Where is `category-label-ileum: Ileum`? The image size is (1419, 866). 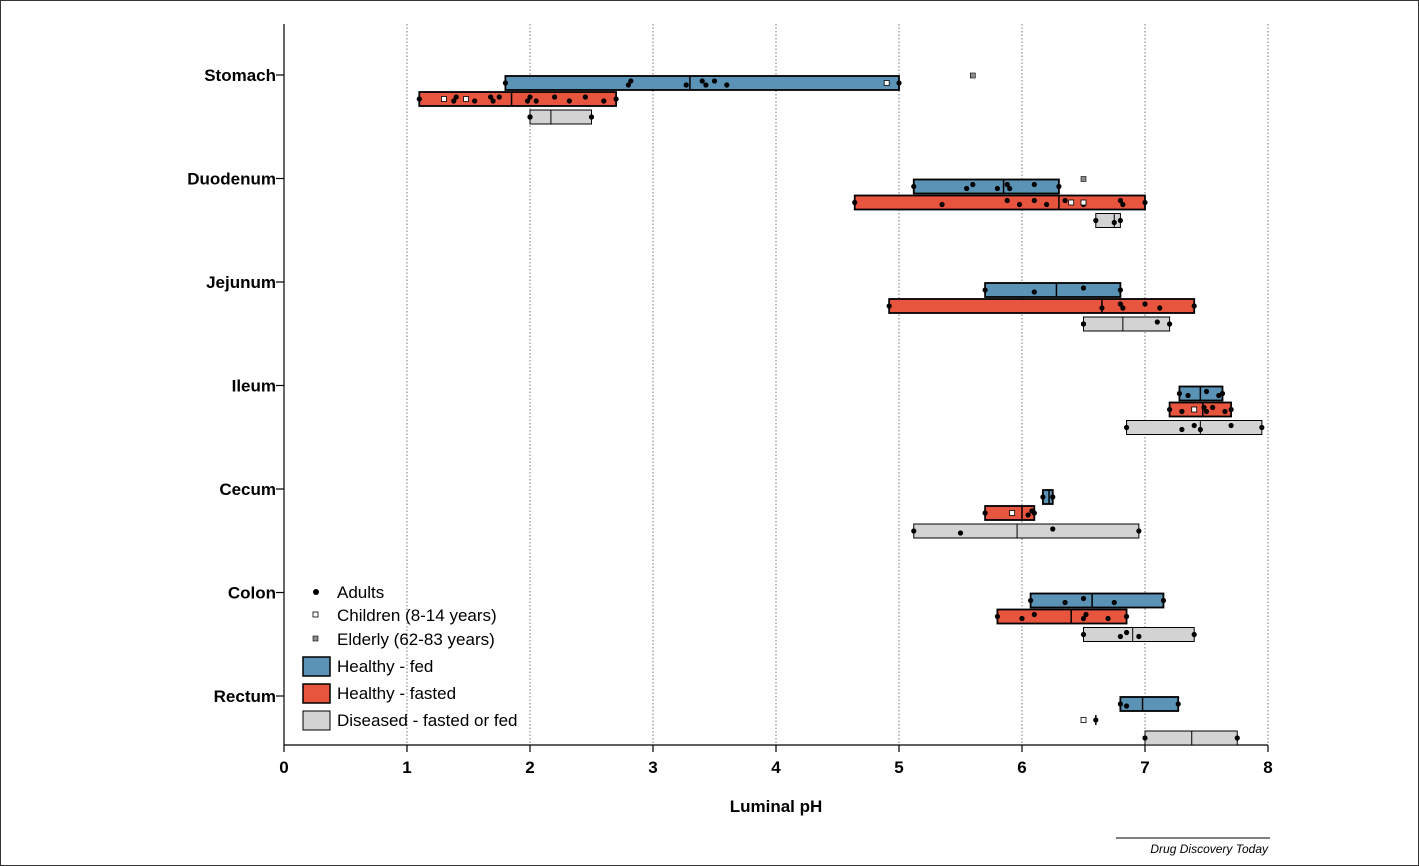 category-label-ileum: Ileum is located at coordinates (254, 386).